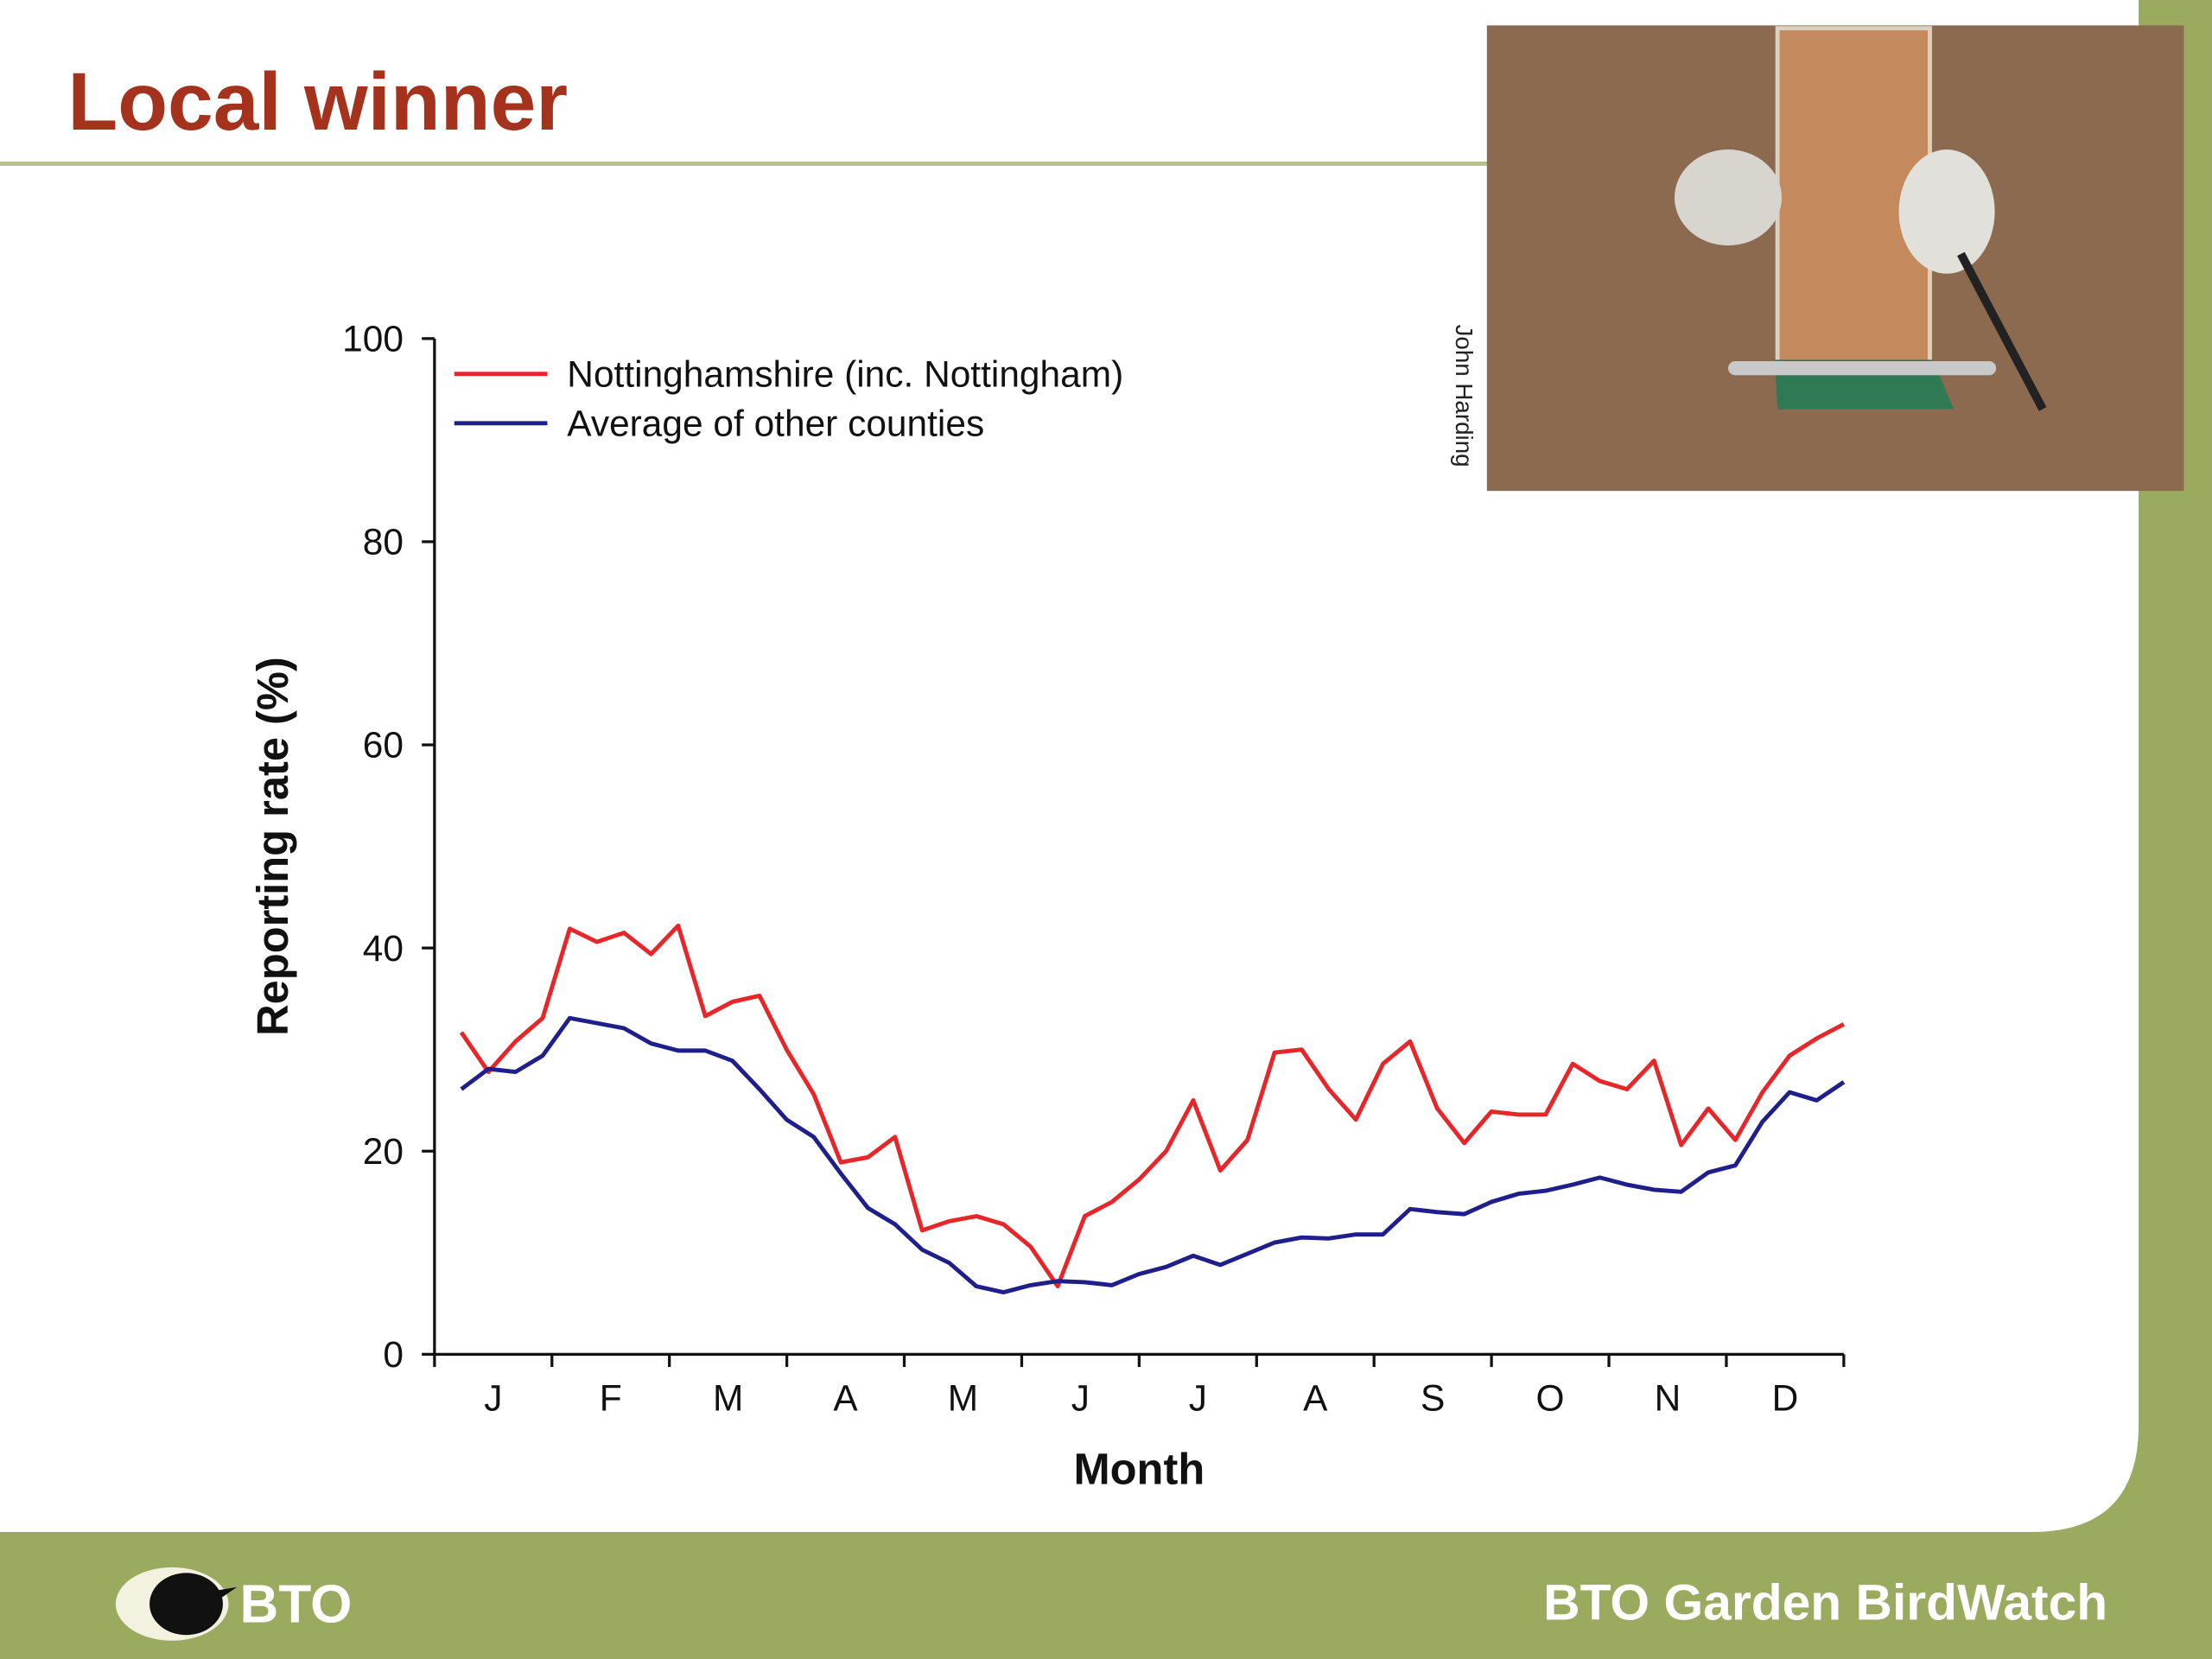 The height and width of the screenshot is (1659, 2212). Describe the element at coordinates (1550, 1398) in the screenshot. I see `x-tick-label: O` at that location.